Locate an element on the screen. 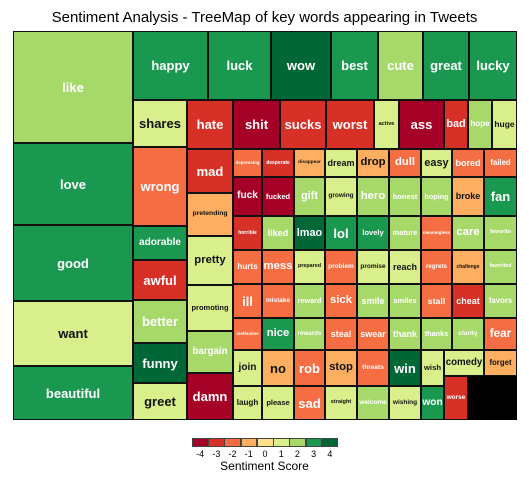 The width and height of the screenshot is (529, 481). treemap-cell-label: no is located at coordinates (278, 368).